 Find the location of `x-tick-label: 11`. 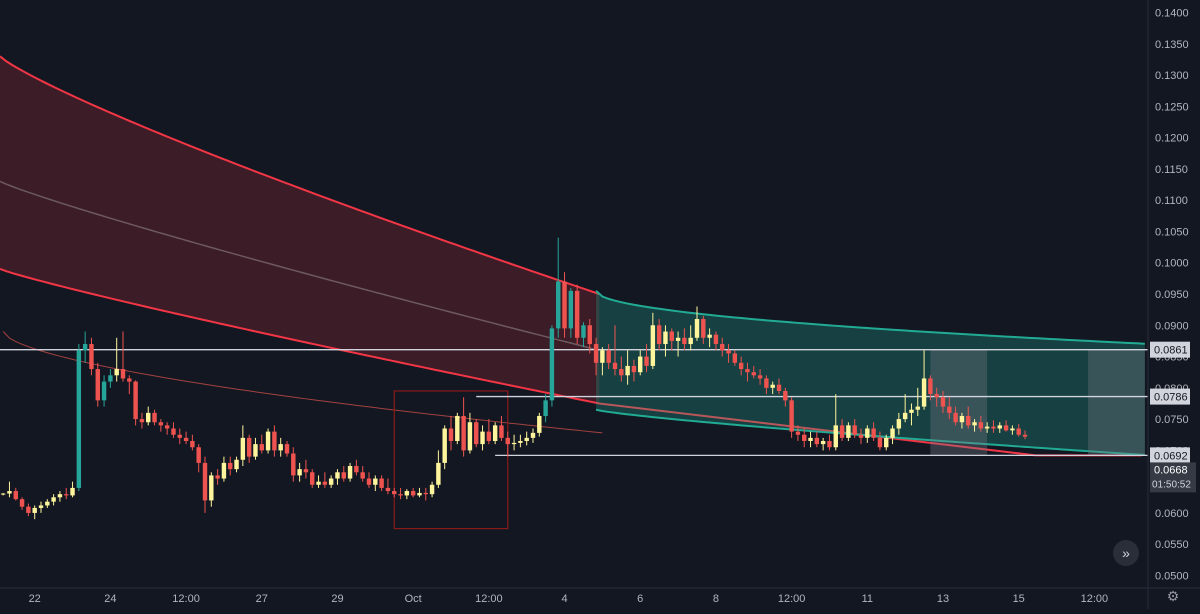

x-tick-label: 11 is located at coordinates (867, 599).